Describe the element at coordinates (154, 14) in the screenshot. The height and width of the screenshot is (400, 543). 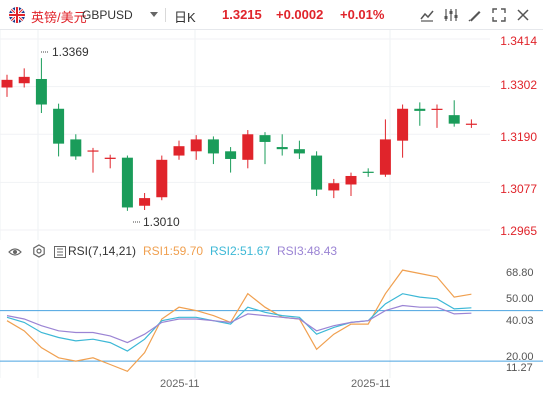
I see `chevron-down-icon` at that location.